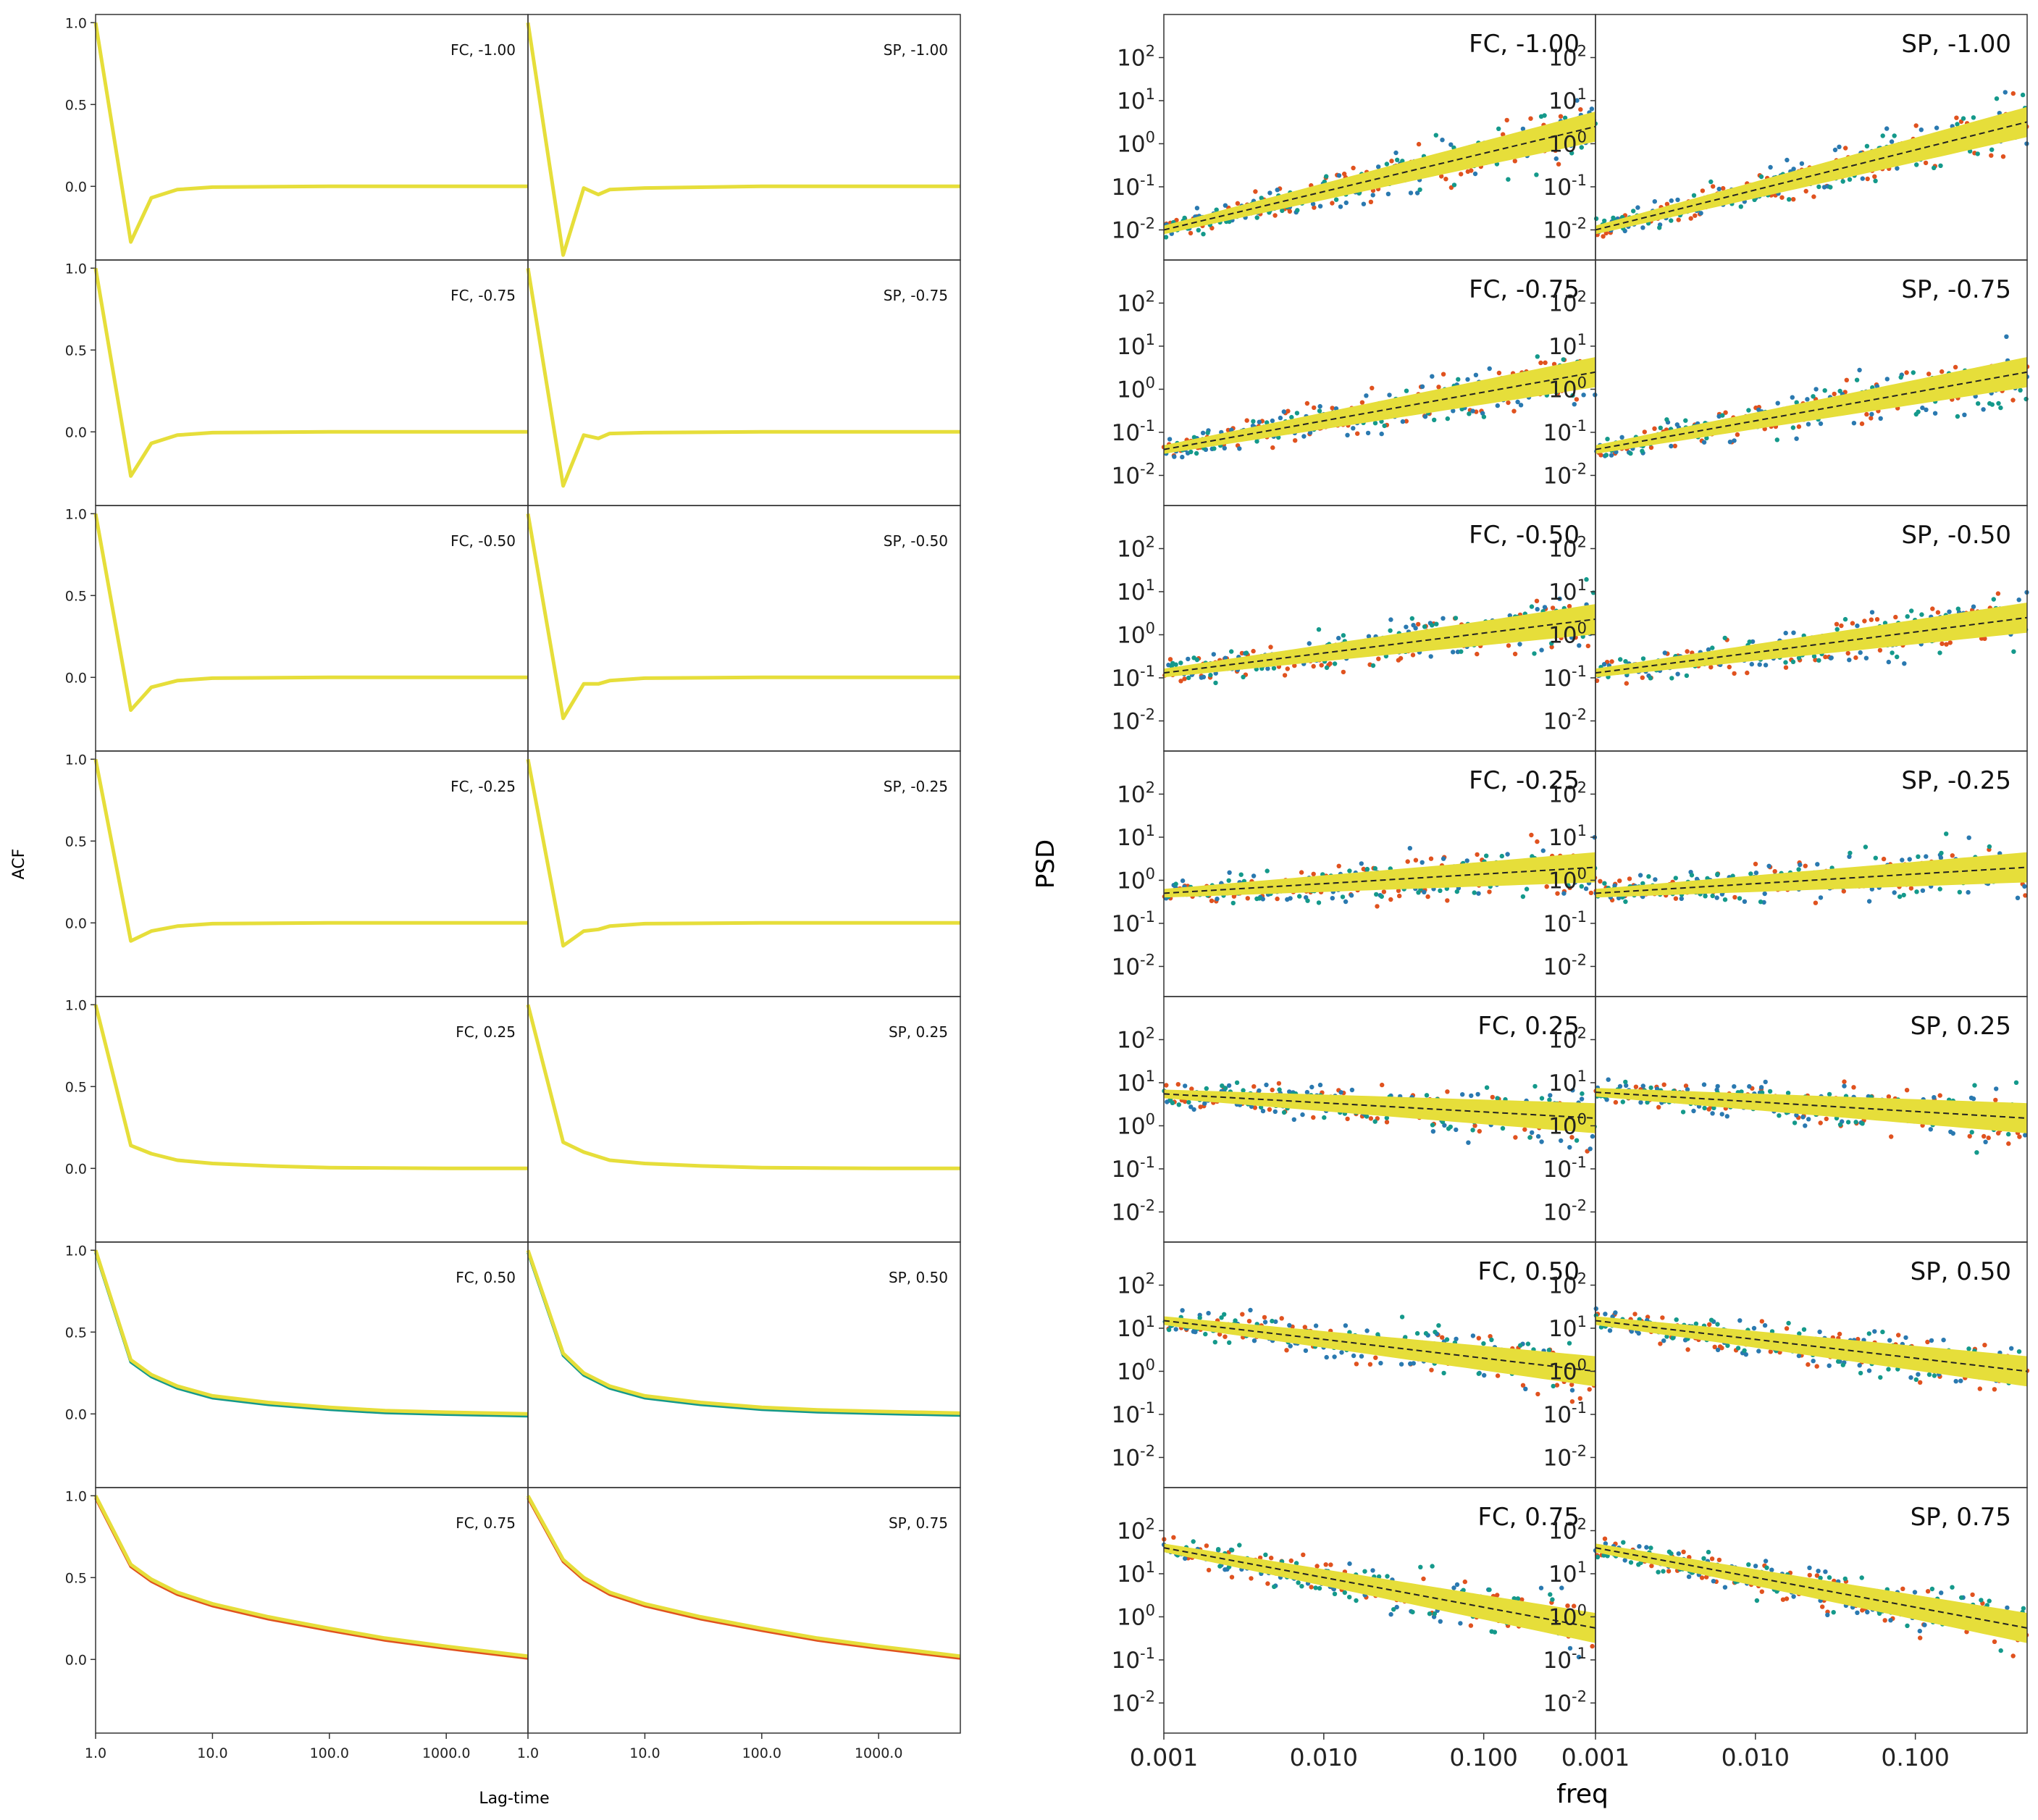 Image resolution: width=2038 pixels, height=1820 pixels. Describe the element at coordinates (1956, 535) in the screenshot. I see `psd-panel-label: SP, -0.50` at that location.